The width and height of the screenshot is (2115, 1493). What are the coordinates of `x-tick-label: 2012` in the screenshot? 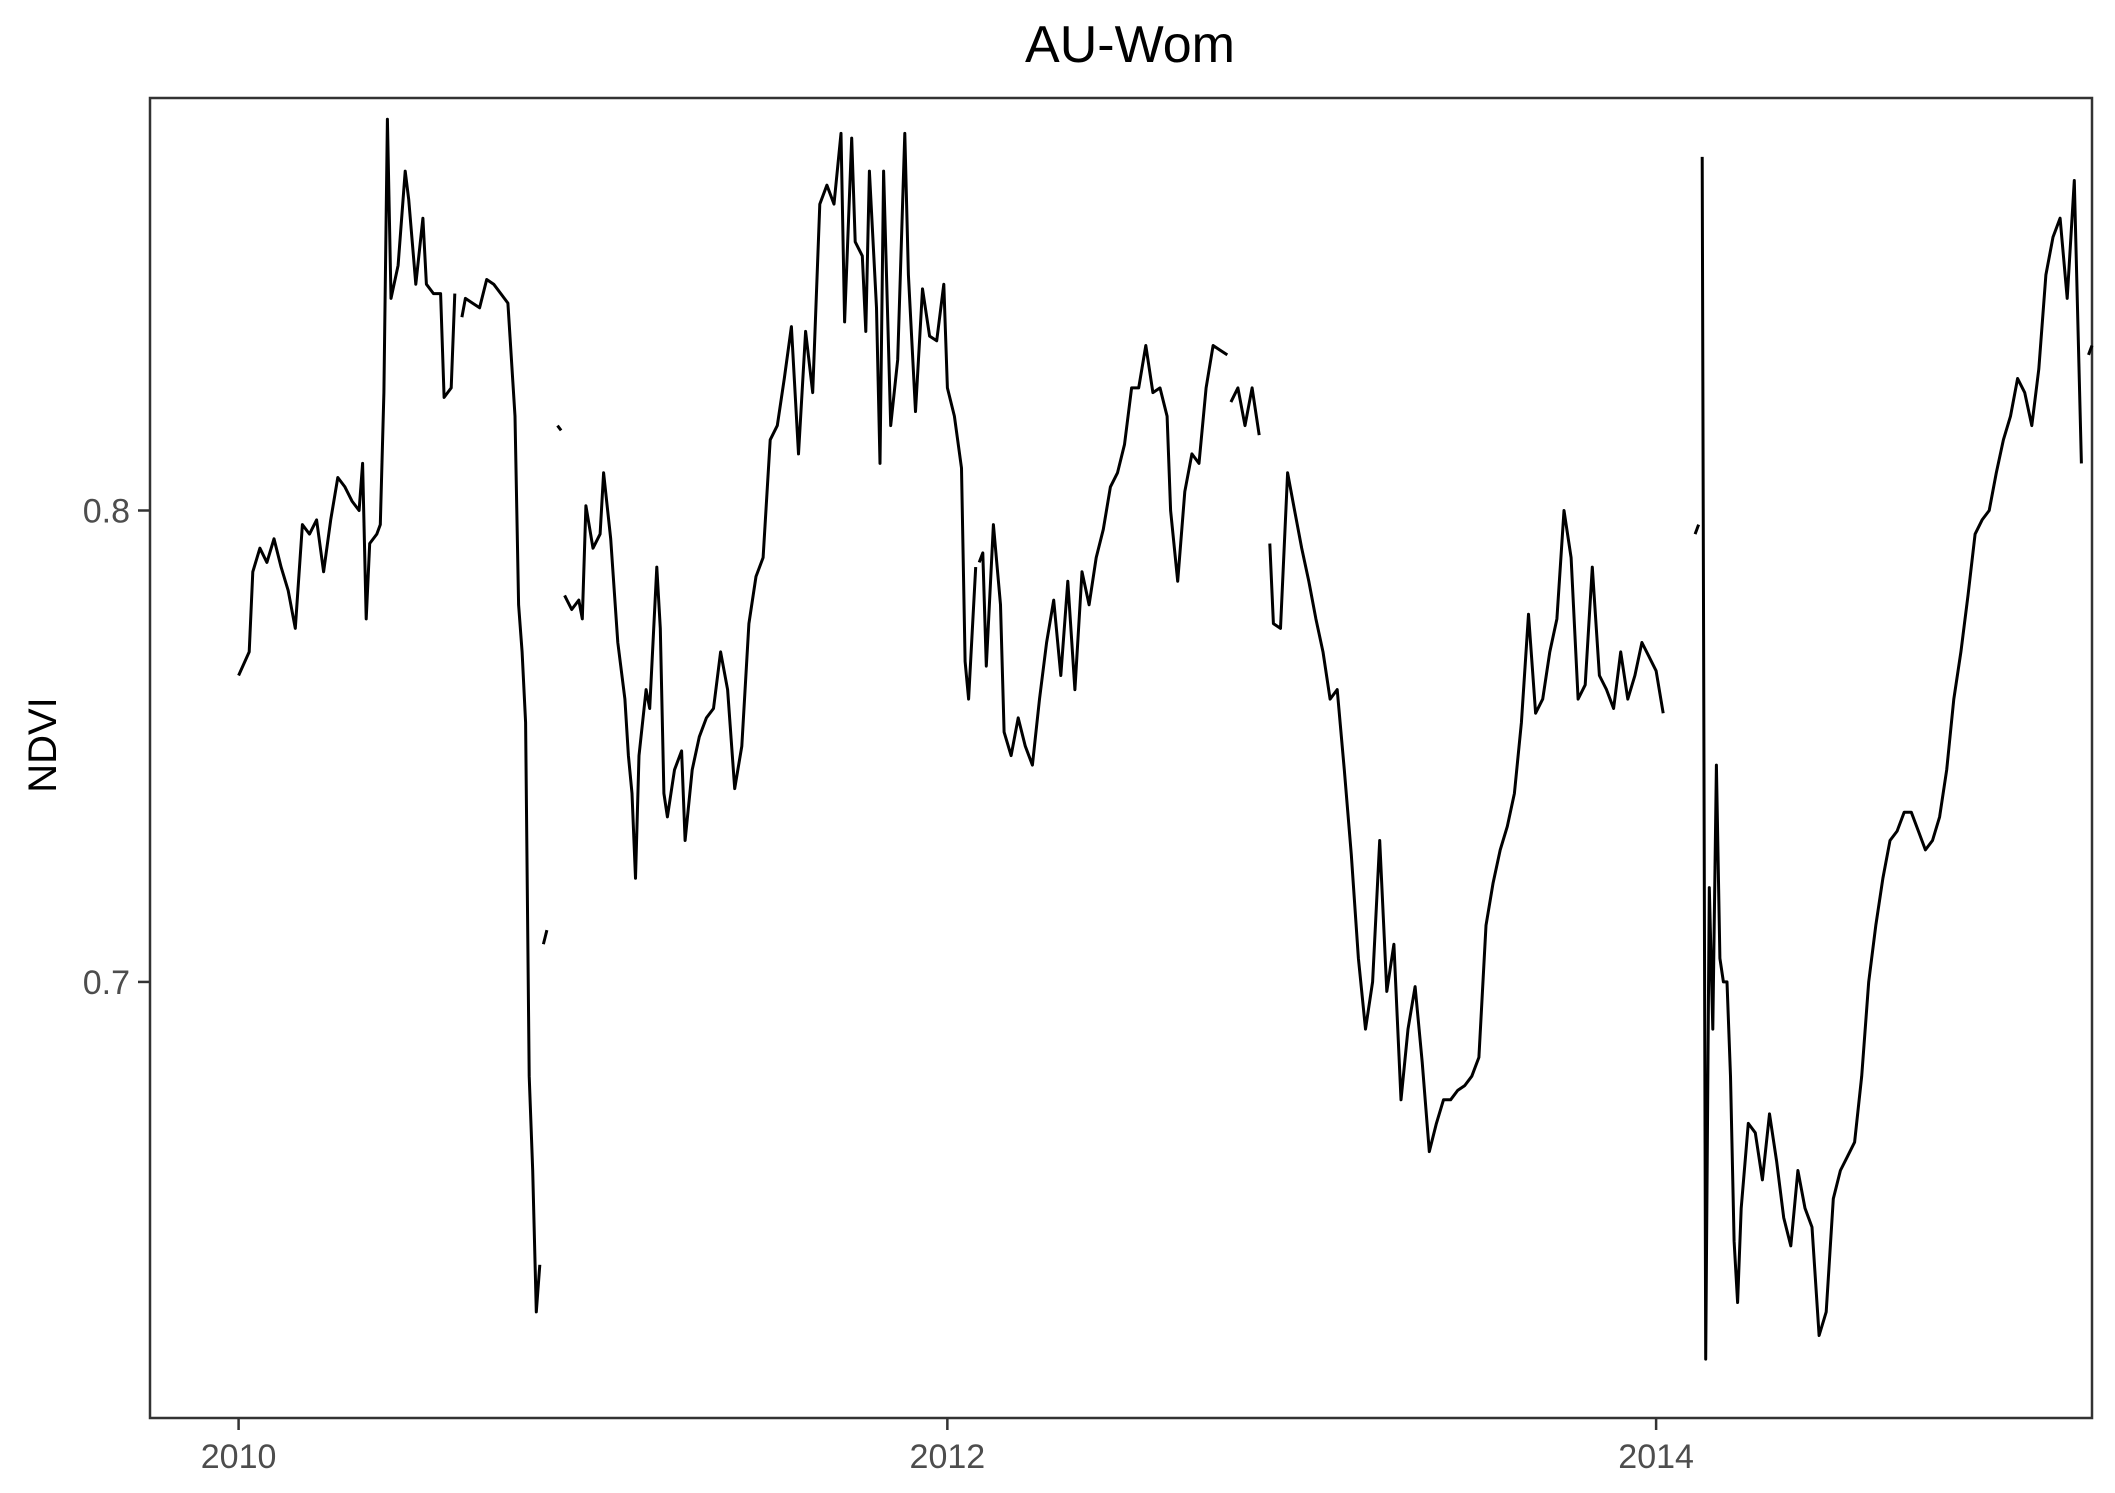 It's located at (948, 1457).